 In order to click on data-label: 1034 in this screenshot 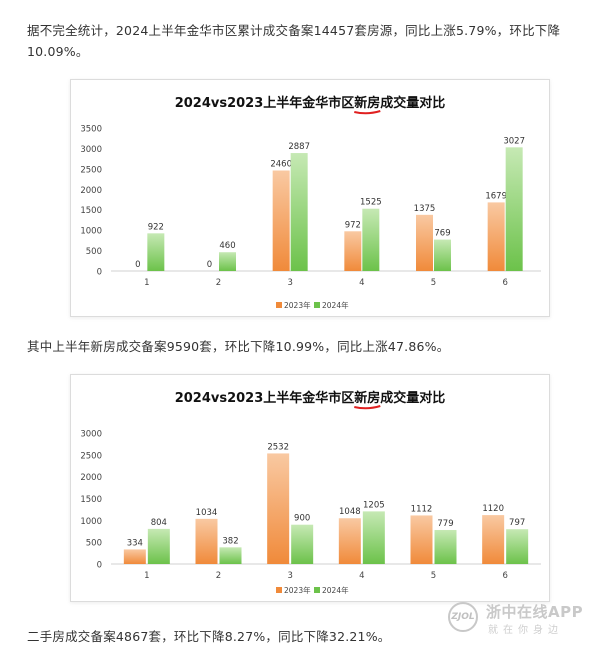, I will do `click(207, 513)`.